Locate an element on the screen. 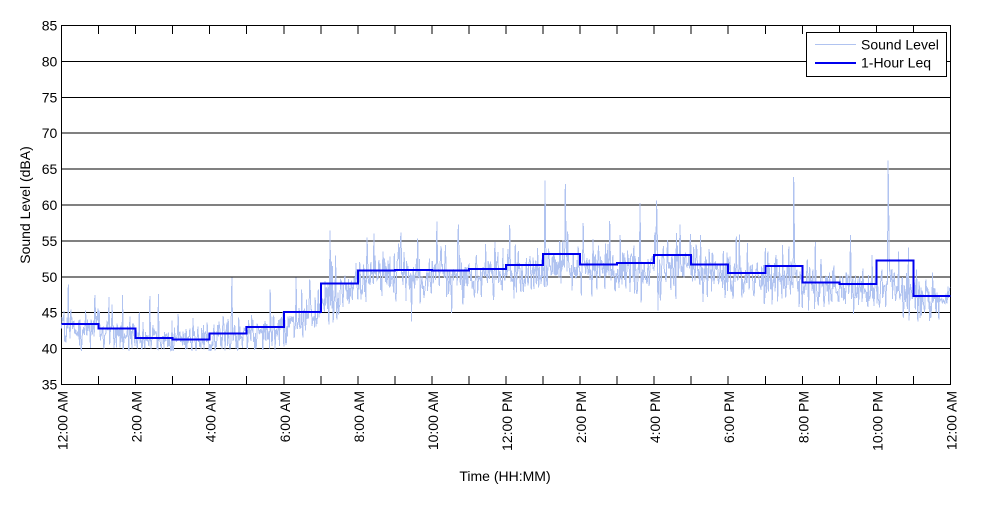  svg-text: 35 is located at coordinates (50, 385).